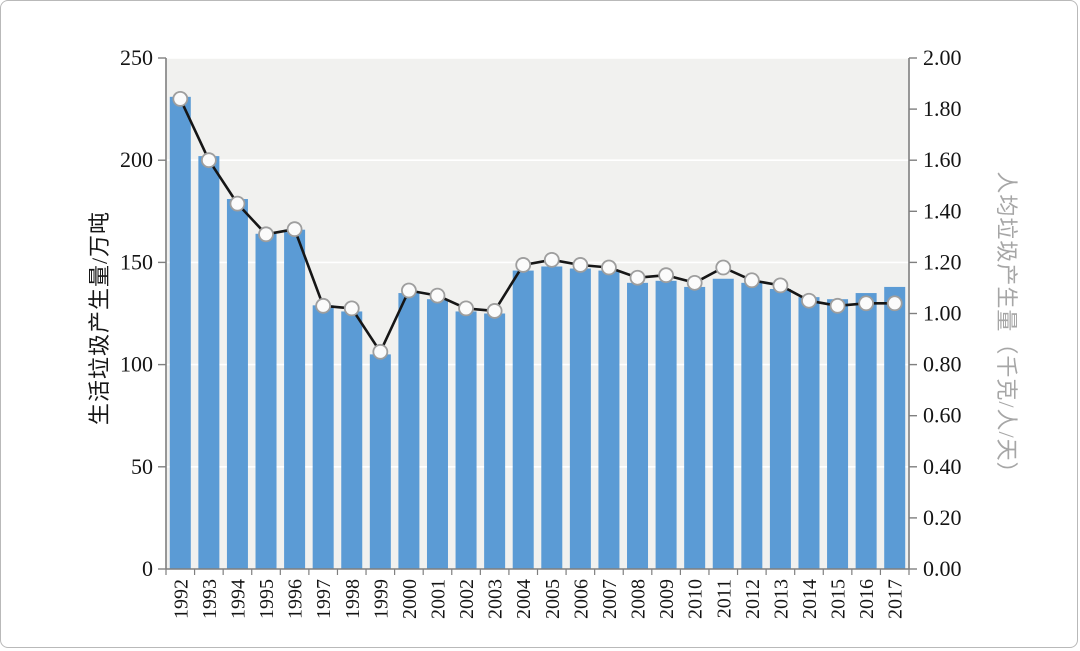 This screenshot has height=651, width=1080. Describe the element at coordinates (942, 210) in the screenshot. I see `right-tick-label: 1.40` at that location.